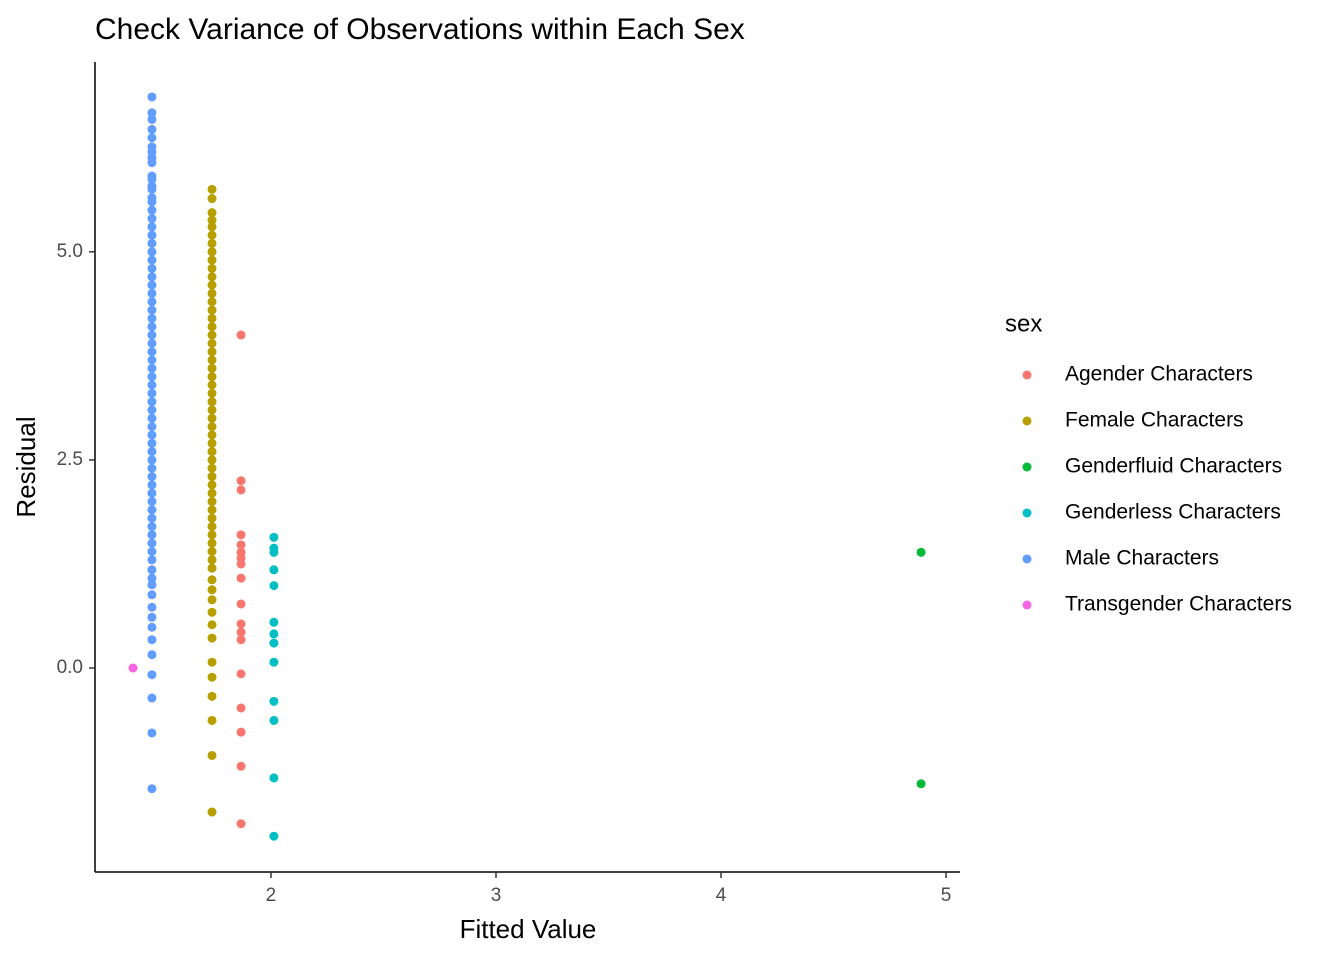 This screenshot has width=1344, height=960. Describe the element at coordinates (1142, 558) in the screenshot. I see `legend-label: Male Characters` at that location.